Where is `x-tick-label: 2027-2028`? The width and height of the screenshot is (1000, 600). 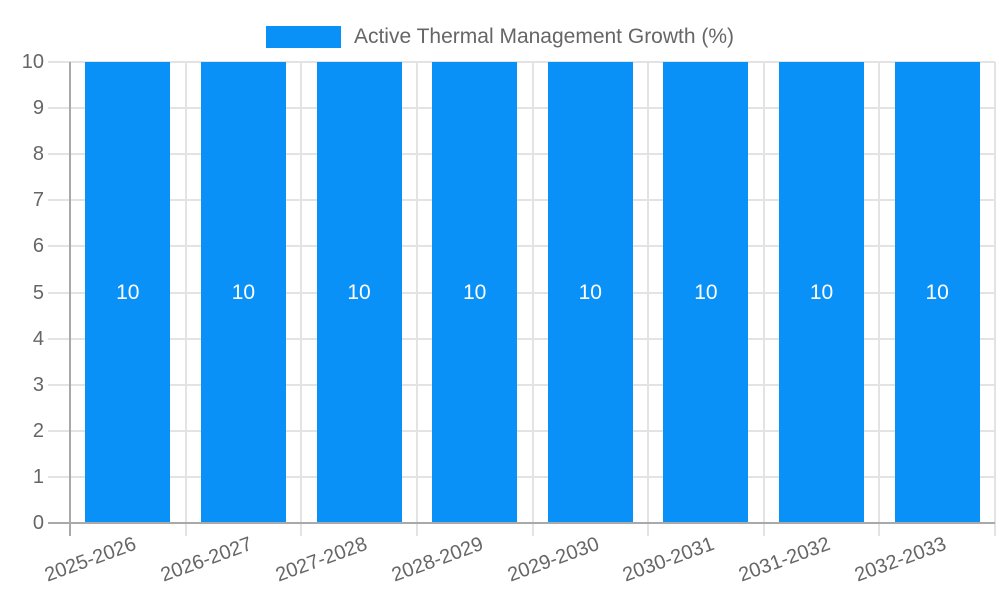 x-tick-label: 2027-2028 is located at coordinates (322, 560).